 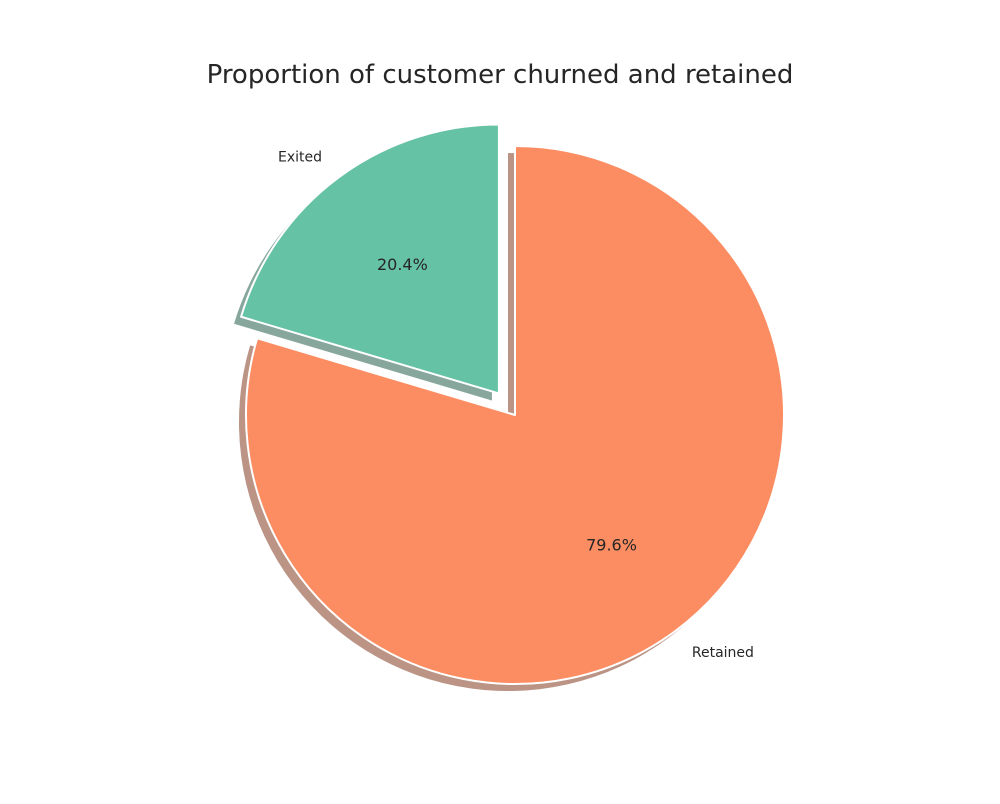 I want to click on slice-percent-retained: 79.6%, so click(x=611, y=544).